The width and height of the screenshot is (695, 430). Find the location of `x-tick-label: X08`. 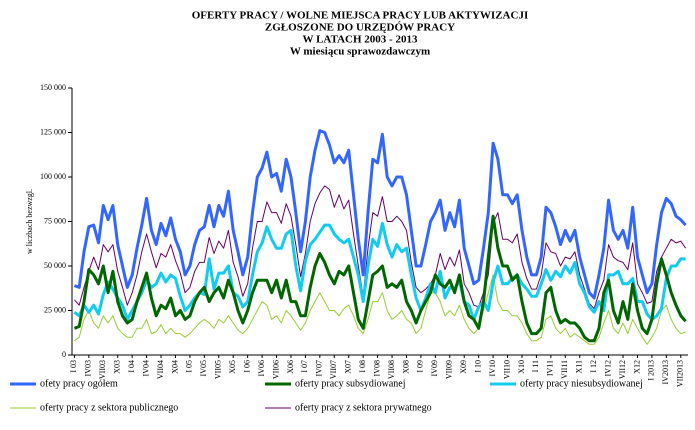

x-tick-label: X08 is located at coordinates (405, 367).